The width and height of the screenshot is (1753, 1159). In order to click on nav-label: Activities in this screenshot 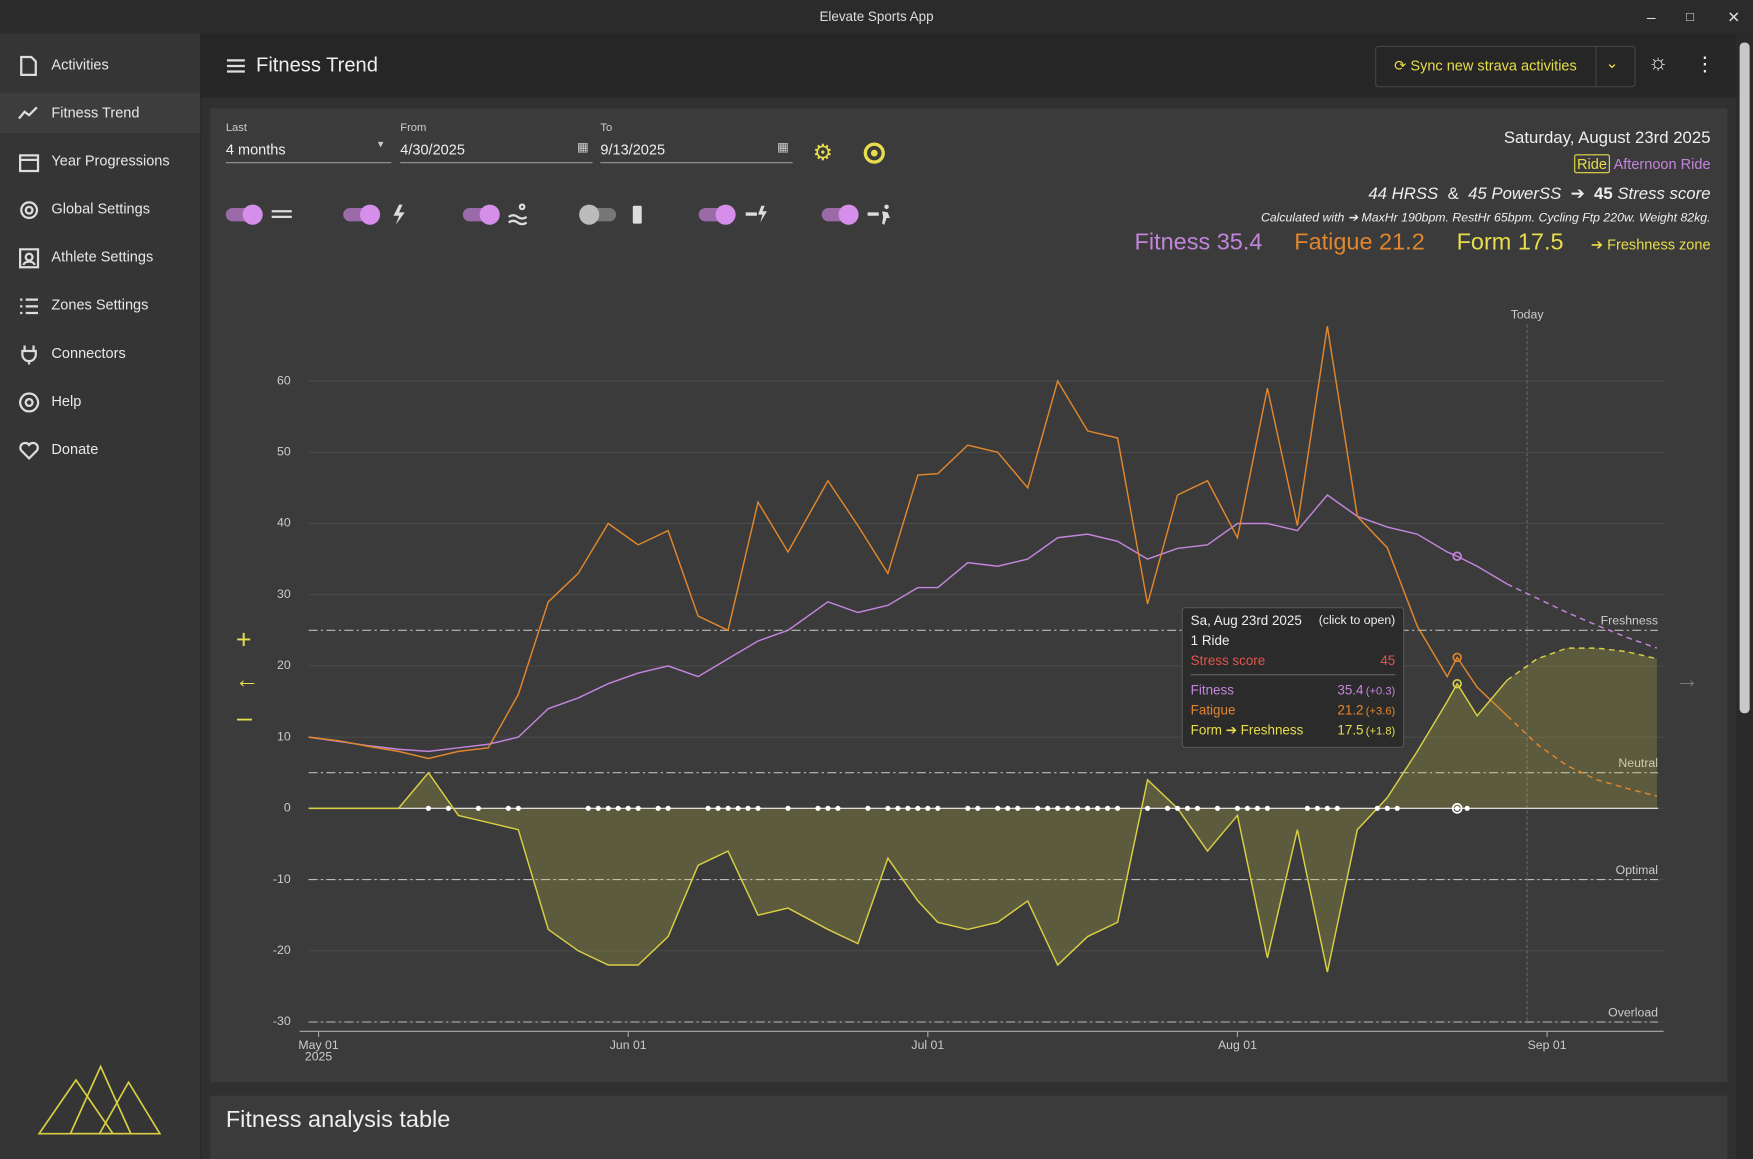, I will do `click(80, 64)`.